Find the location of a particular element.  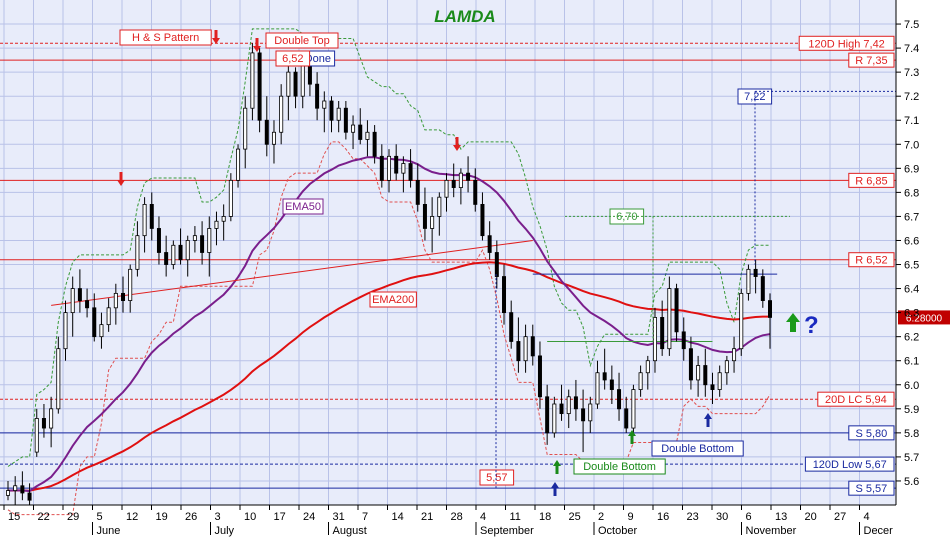

double-bottom-label-2: Double Bottom is located at coordinates (619, 467).